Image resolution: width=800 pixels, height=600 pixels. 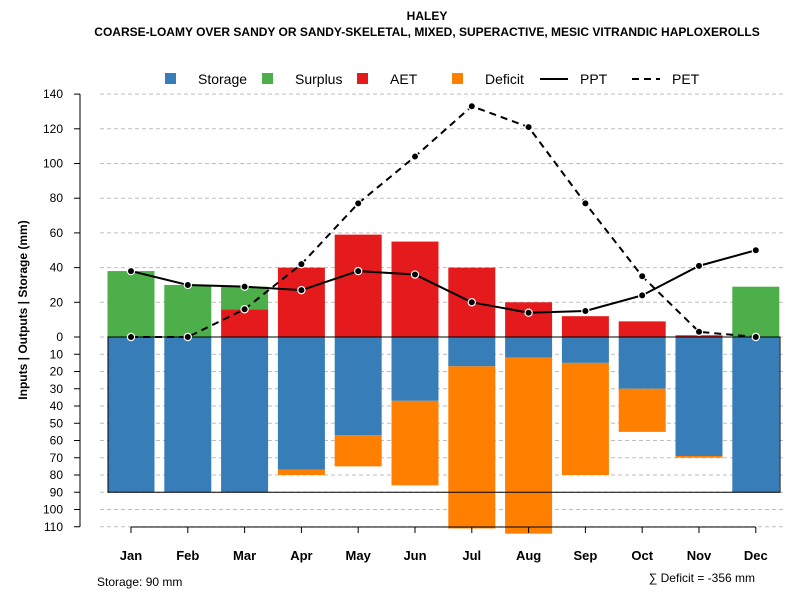 I want to click on legend-storage-label: Storage, so click(x=222, y=79).